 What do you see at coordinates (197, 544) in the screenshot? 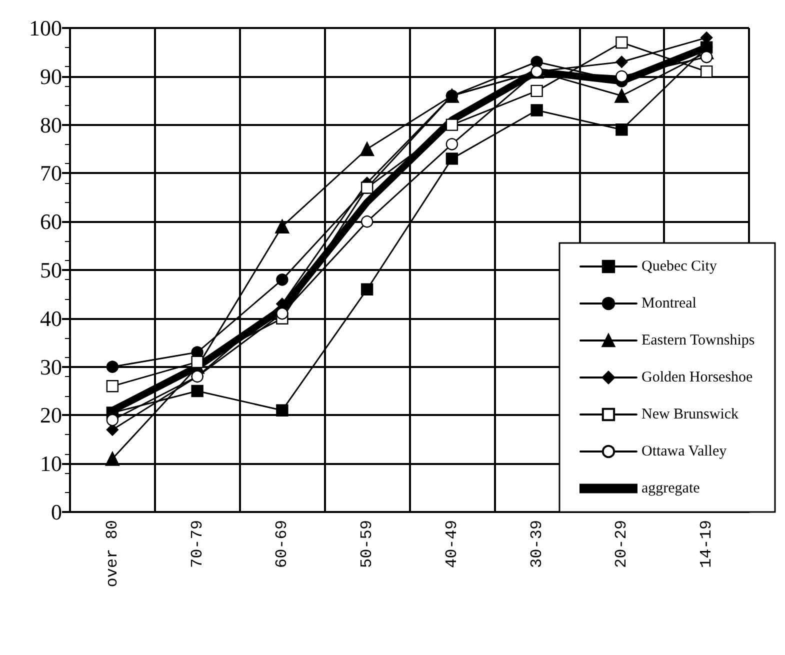
I see `x-tick-label: 70-79` at bounding box center [197, 544].